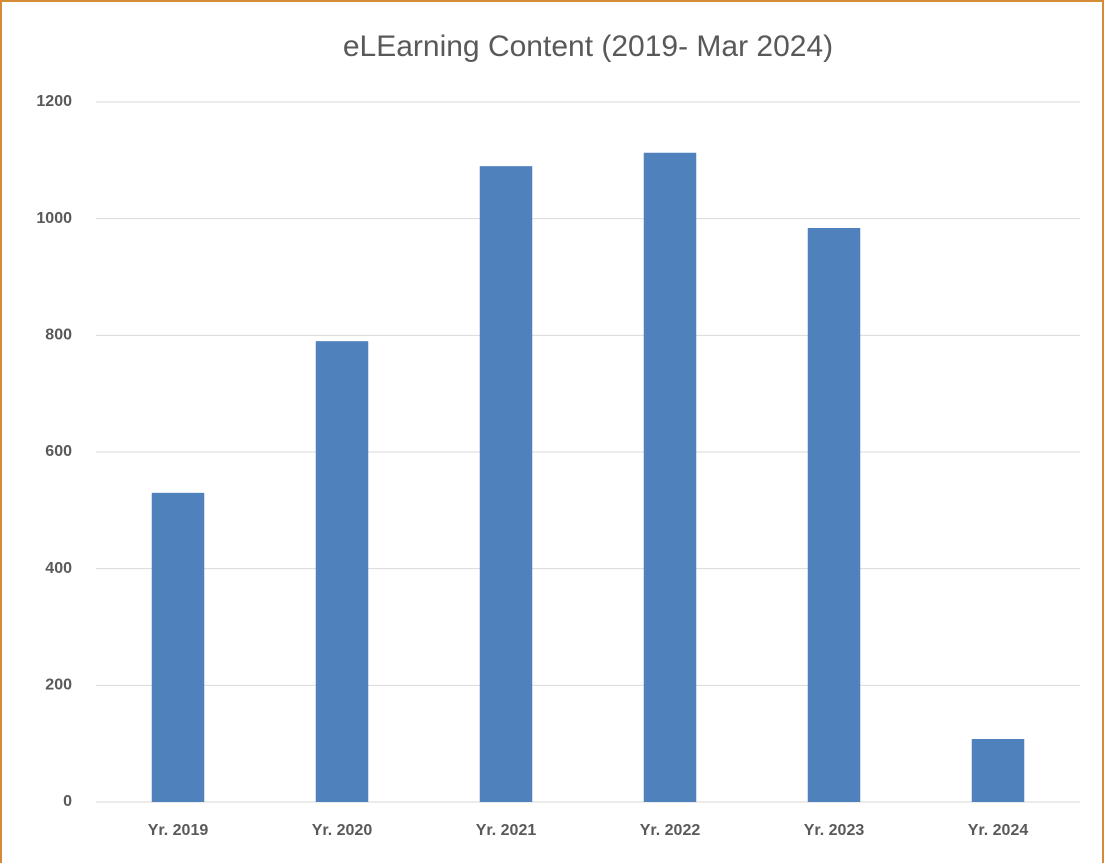  Describe the element at coordinates (58, 685) in the screenshot. I see `y-tick-label: 200` at that location.